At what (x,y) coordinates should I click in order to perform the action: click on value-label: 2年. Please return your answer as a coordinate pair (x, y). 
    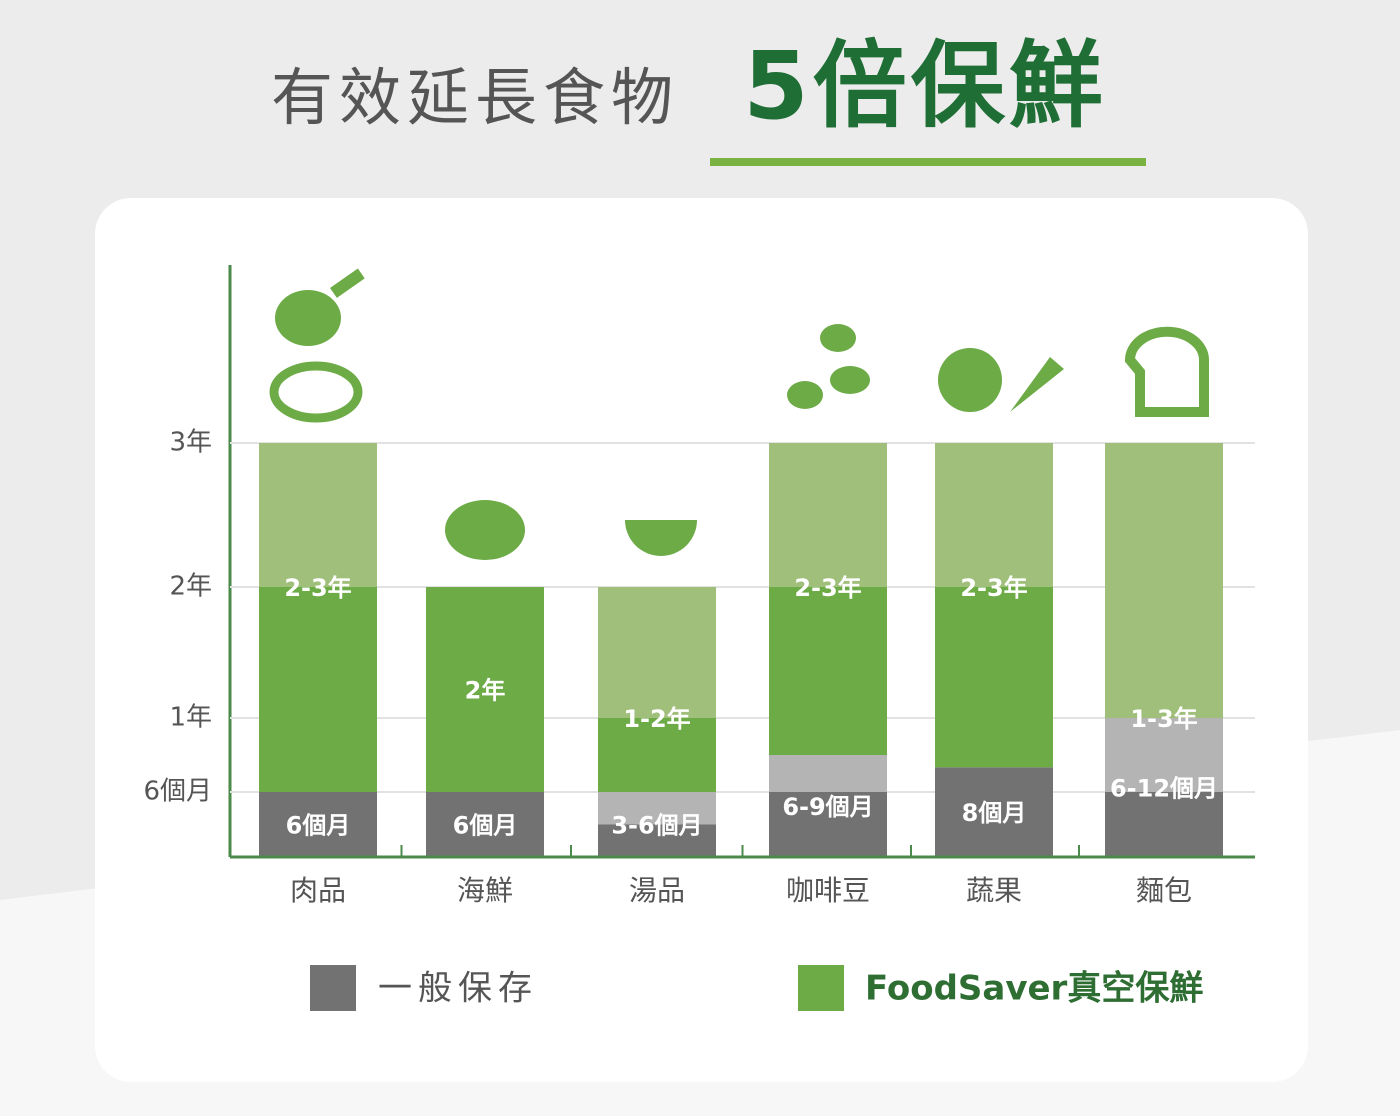
    Looking at the image, I should click on (485, 691).